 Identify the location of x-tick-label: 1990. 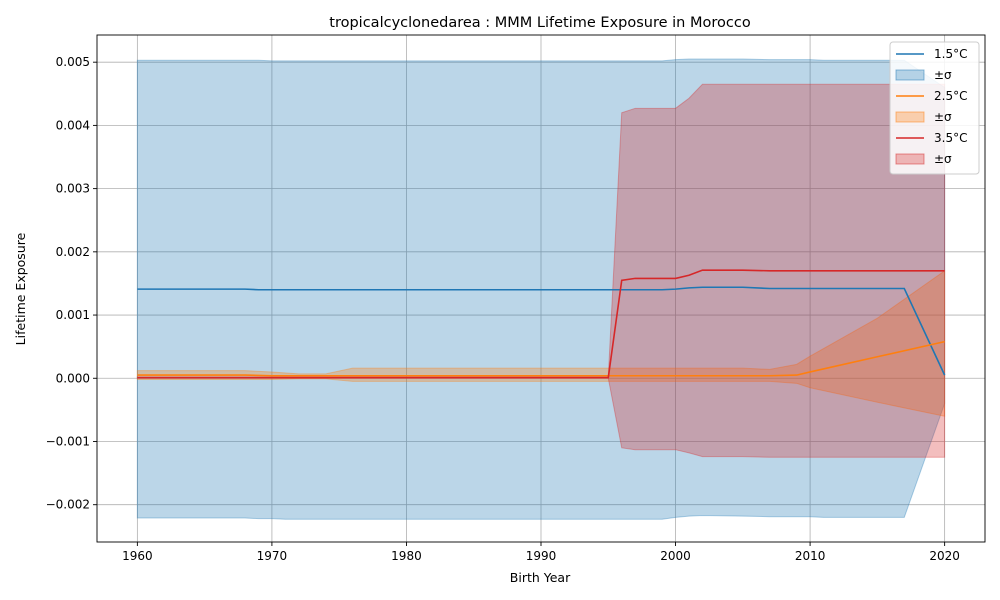
(541, 556).